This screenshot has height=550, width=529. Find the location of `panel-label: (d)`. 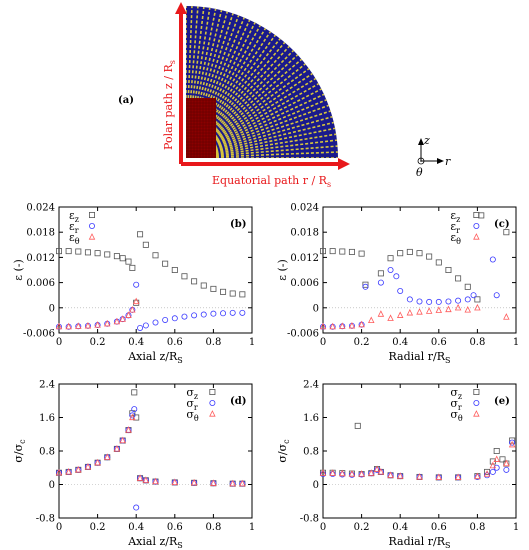

panel-label: (d) is located at coordinates (238, 401).